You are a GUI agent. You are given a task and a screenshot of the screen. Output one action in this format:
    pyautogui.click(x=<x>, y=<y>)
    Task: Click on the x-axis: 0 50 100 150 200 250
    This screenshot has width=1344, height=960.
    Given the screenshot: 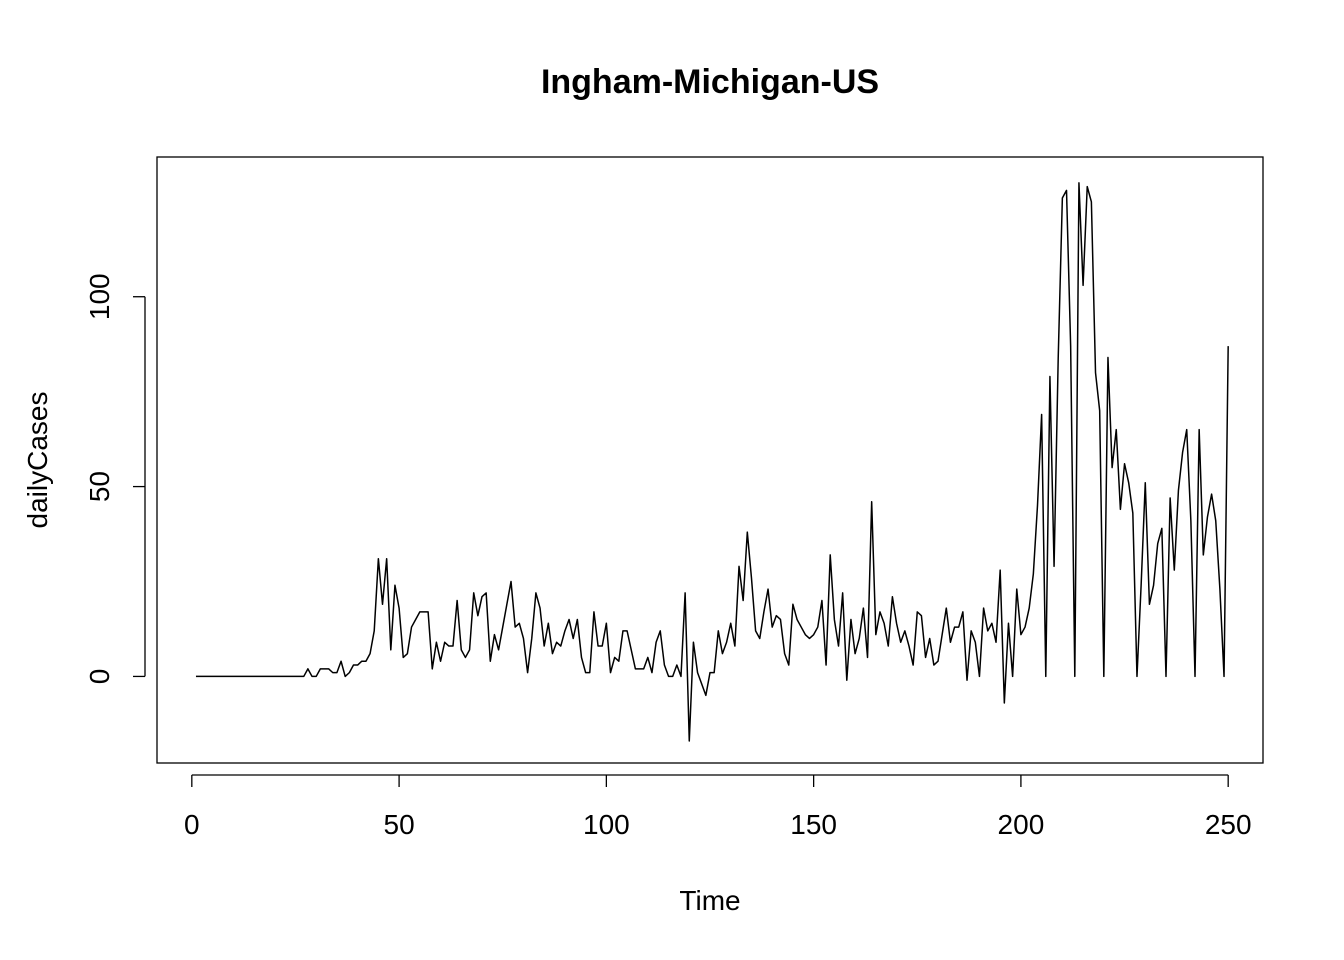 What is the action you would take?
    pyautogui.click(x=718, y=807)
    